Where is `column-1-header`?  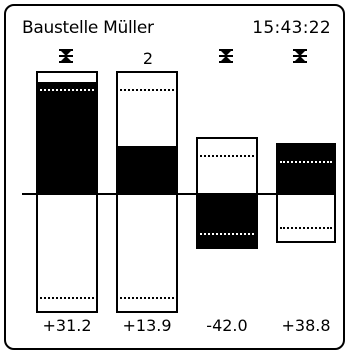 column-1-header is located at coordinates (66, 59).